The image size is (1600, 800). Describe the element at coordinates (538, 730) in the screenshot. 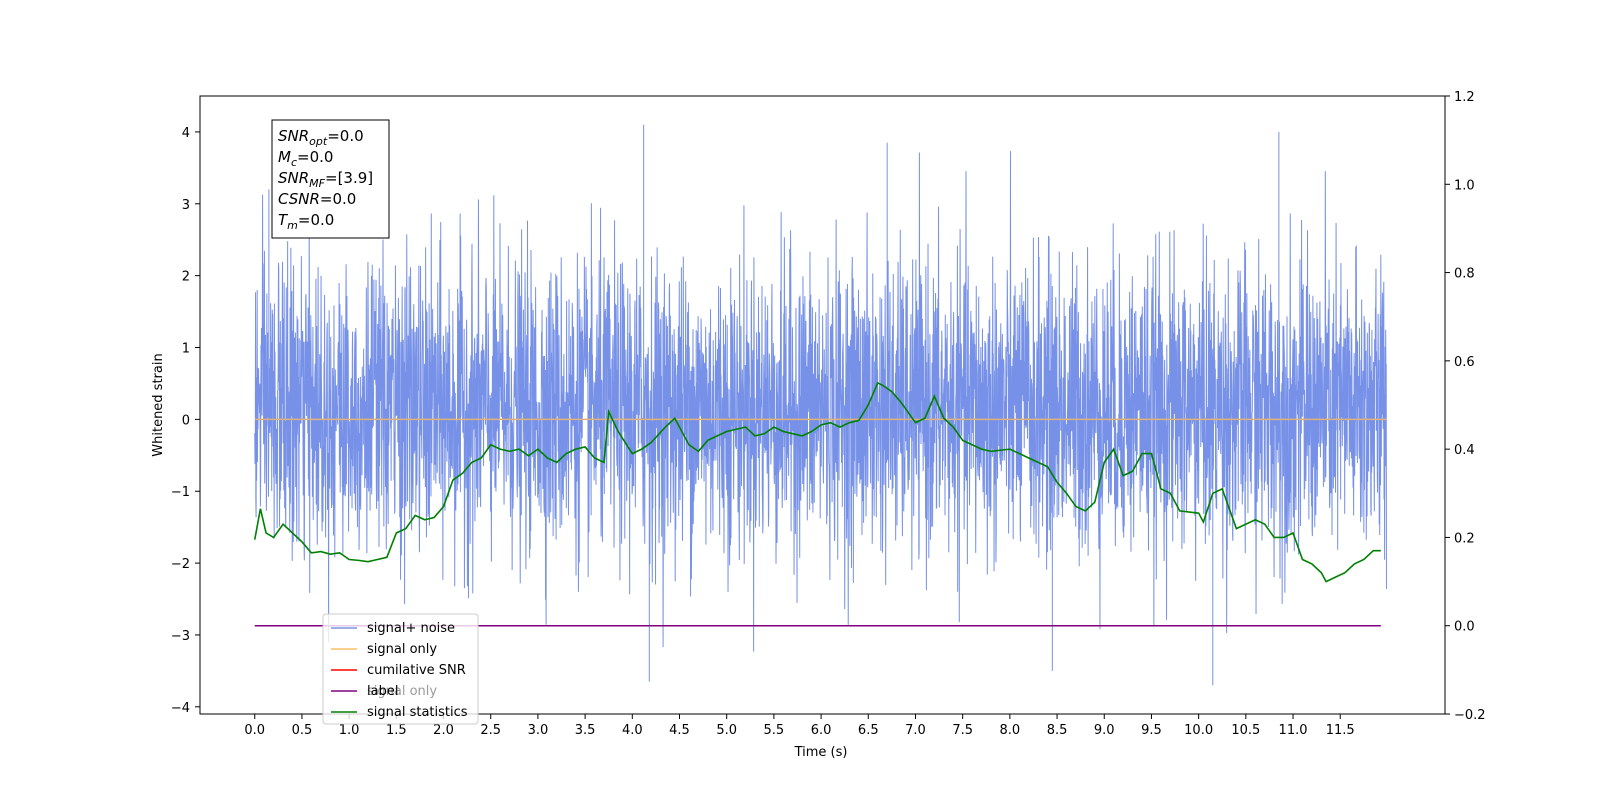

I see `x-tick-label: 3.0` at that location.